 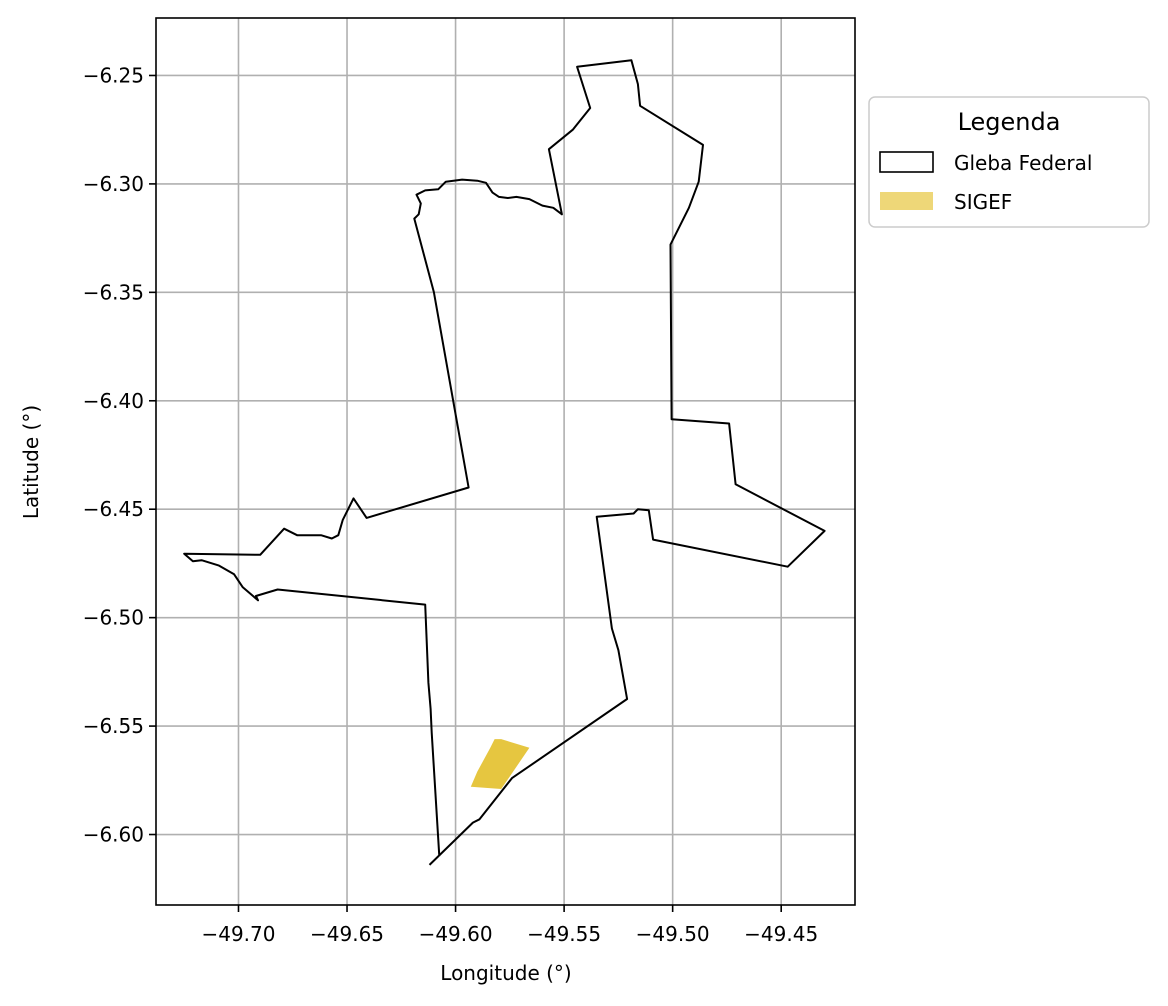 I want to click on x-tick-label: −49.65, so click(x=347, y=934).